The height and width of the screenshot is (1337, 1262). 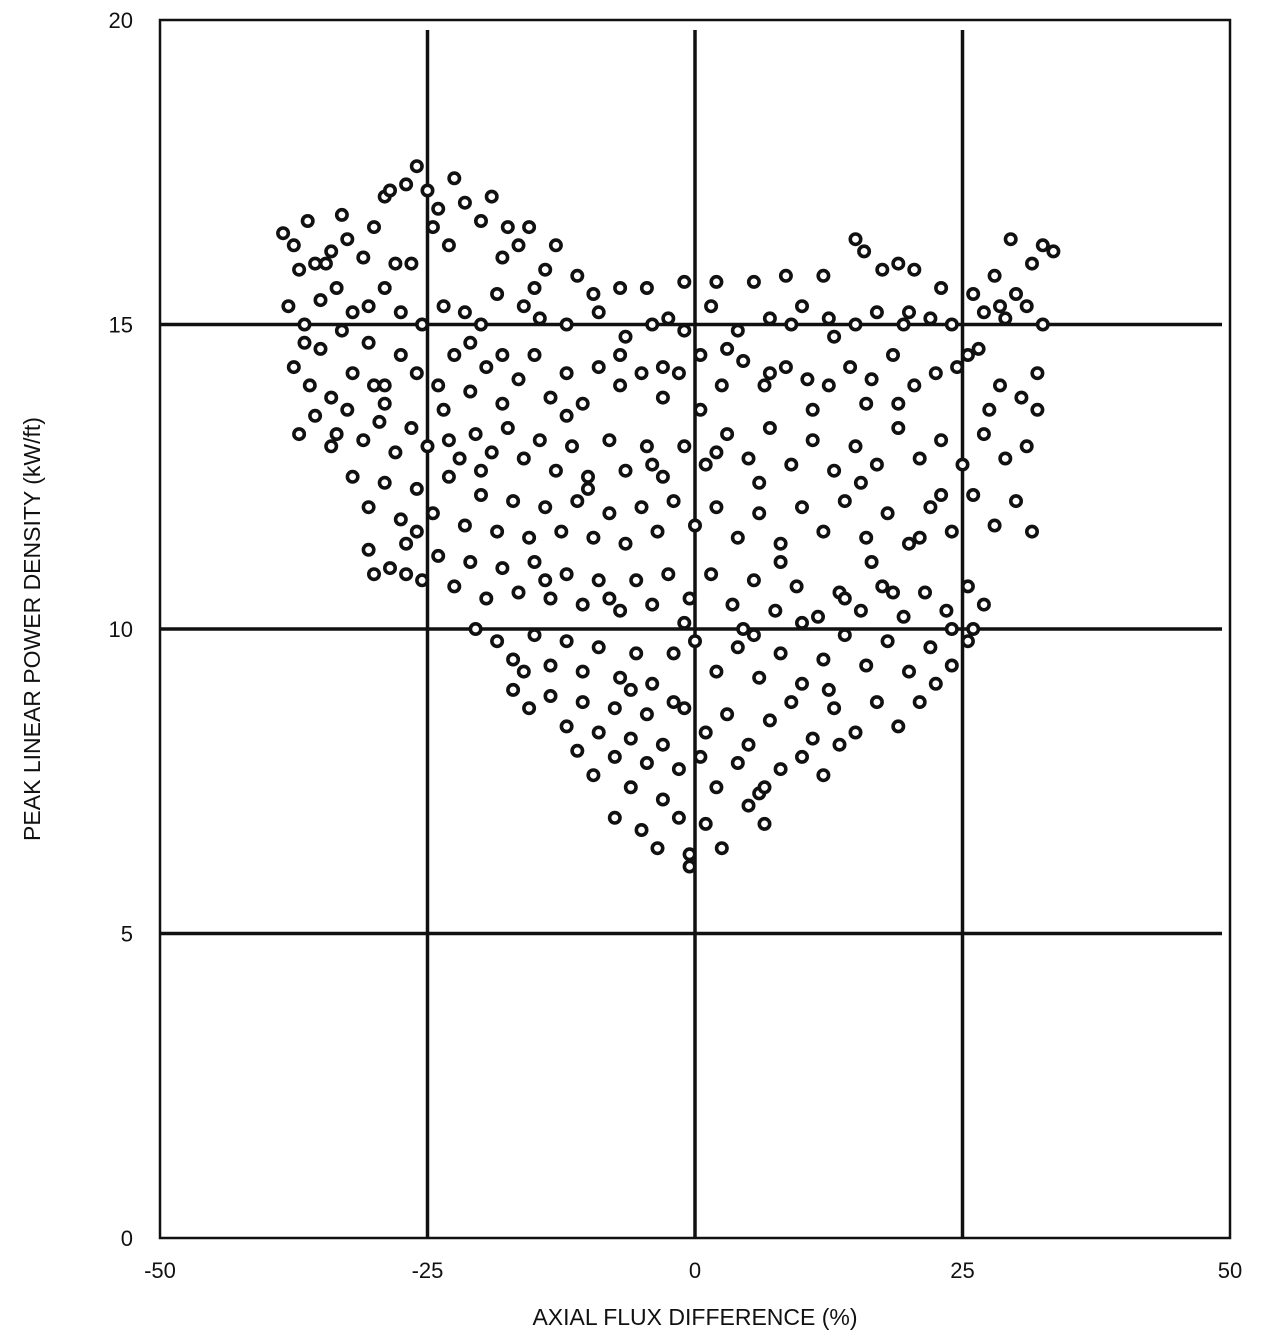 I want to click on x-tick-label: -25, so click(x=428, y=1270).